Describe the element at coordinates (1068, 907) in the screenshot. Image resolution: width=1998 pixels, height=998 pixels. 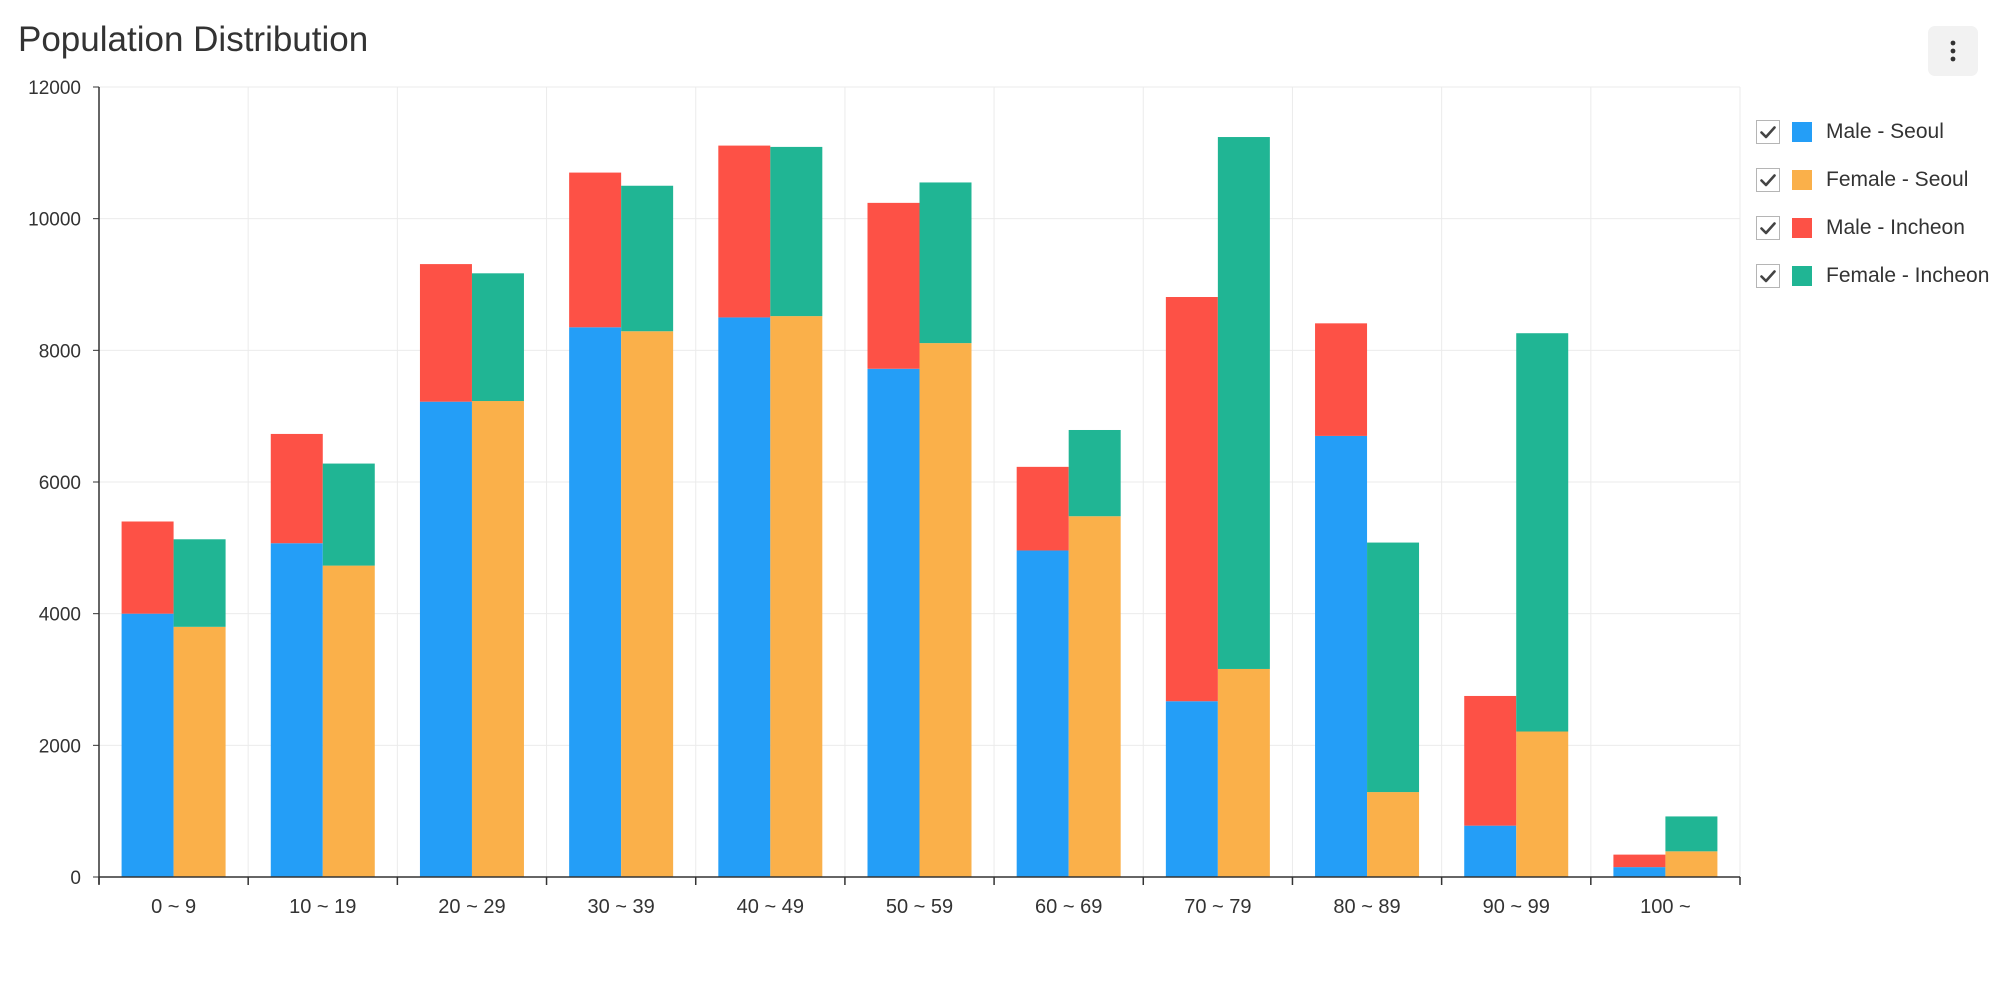
I see `x-tick-label: 60 ~ 69` at that location.